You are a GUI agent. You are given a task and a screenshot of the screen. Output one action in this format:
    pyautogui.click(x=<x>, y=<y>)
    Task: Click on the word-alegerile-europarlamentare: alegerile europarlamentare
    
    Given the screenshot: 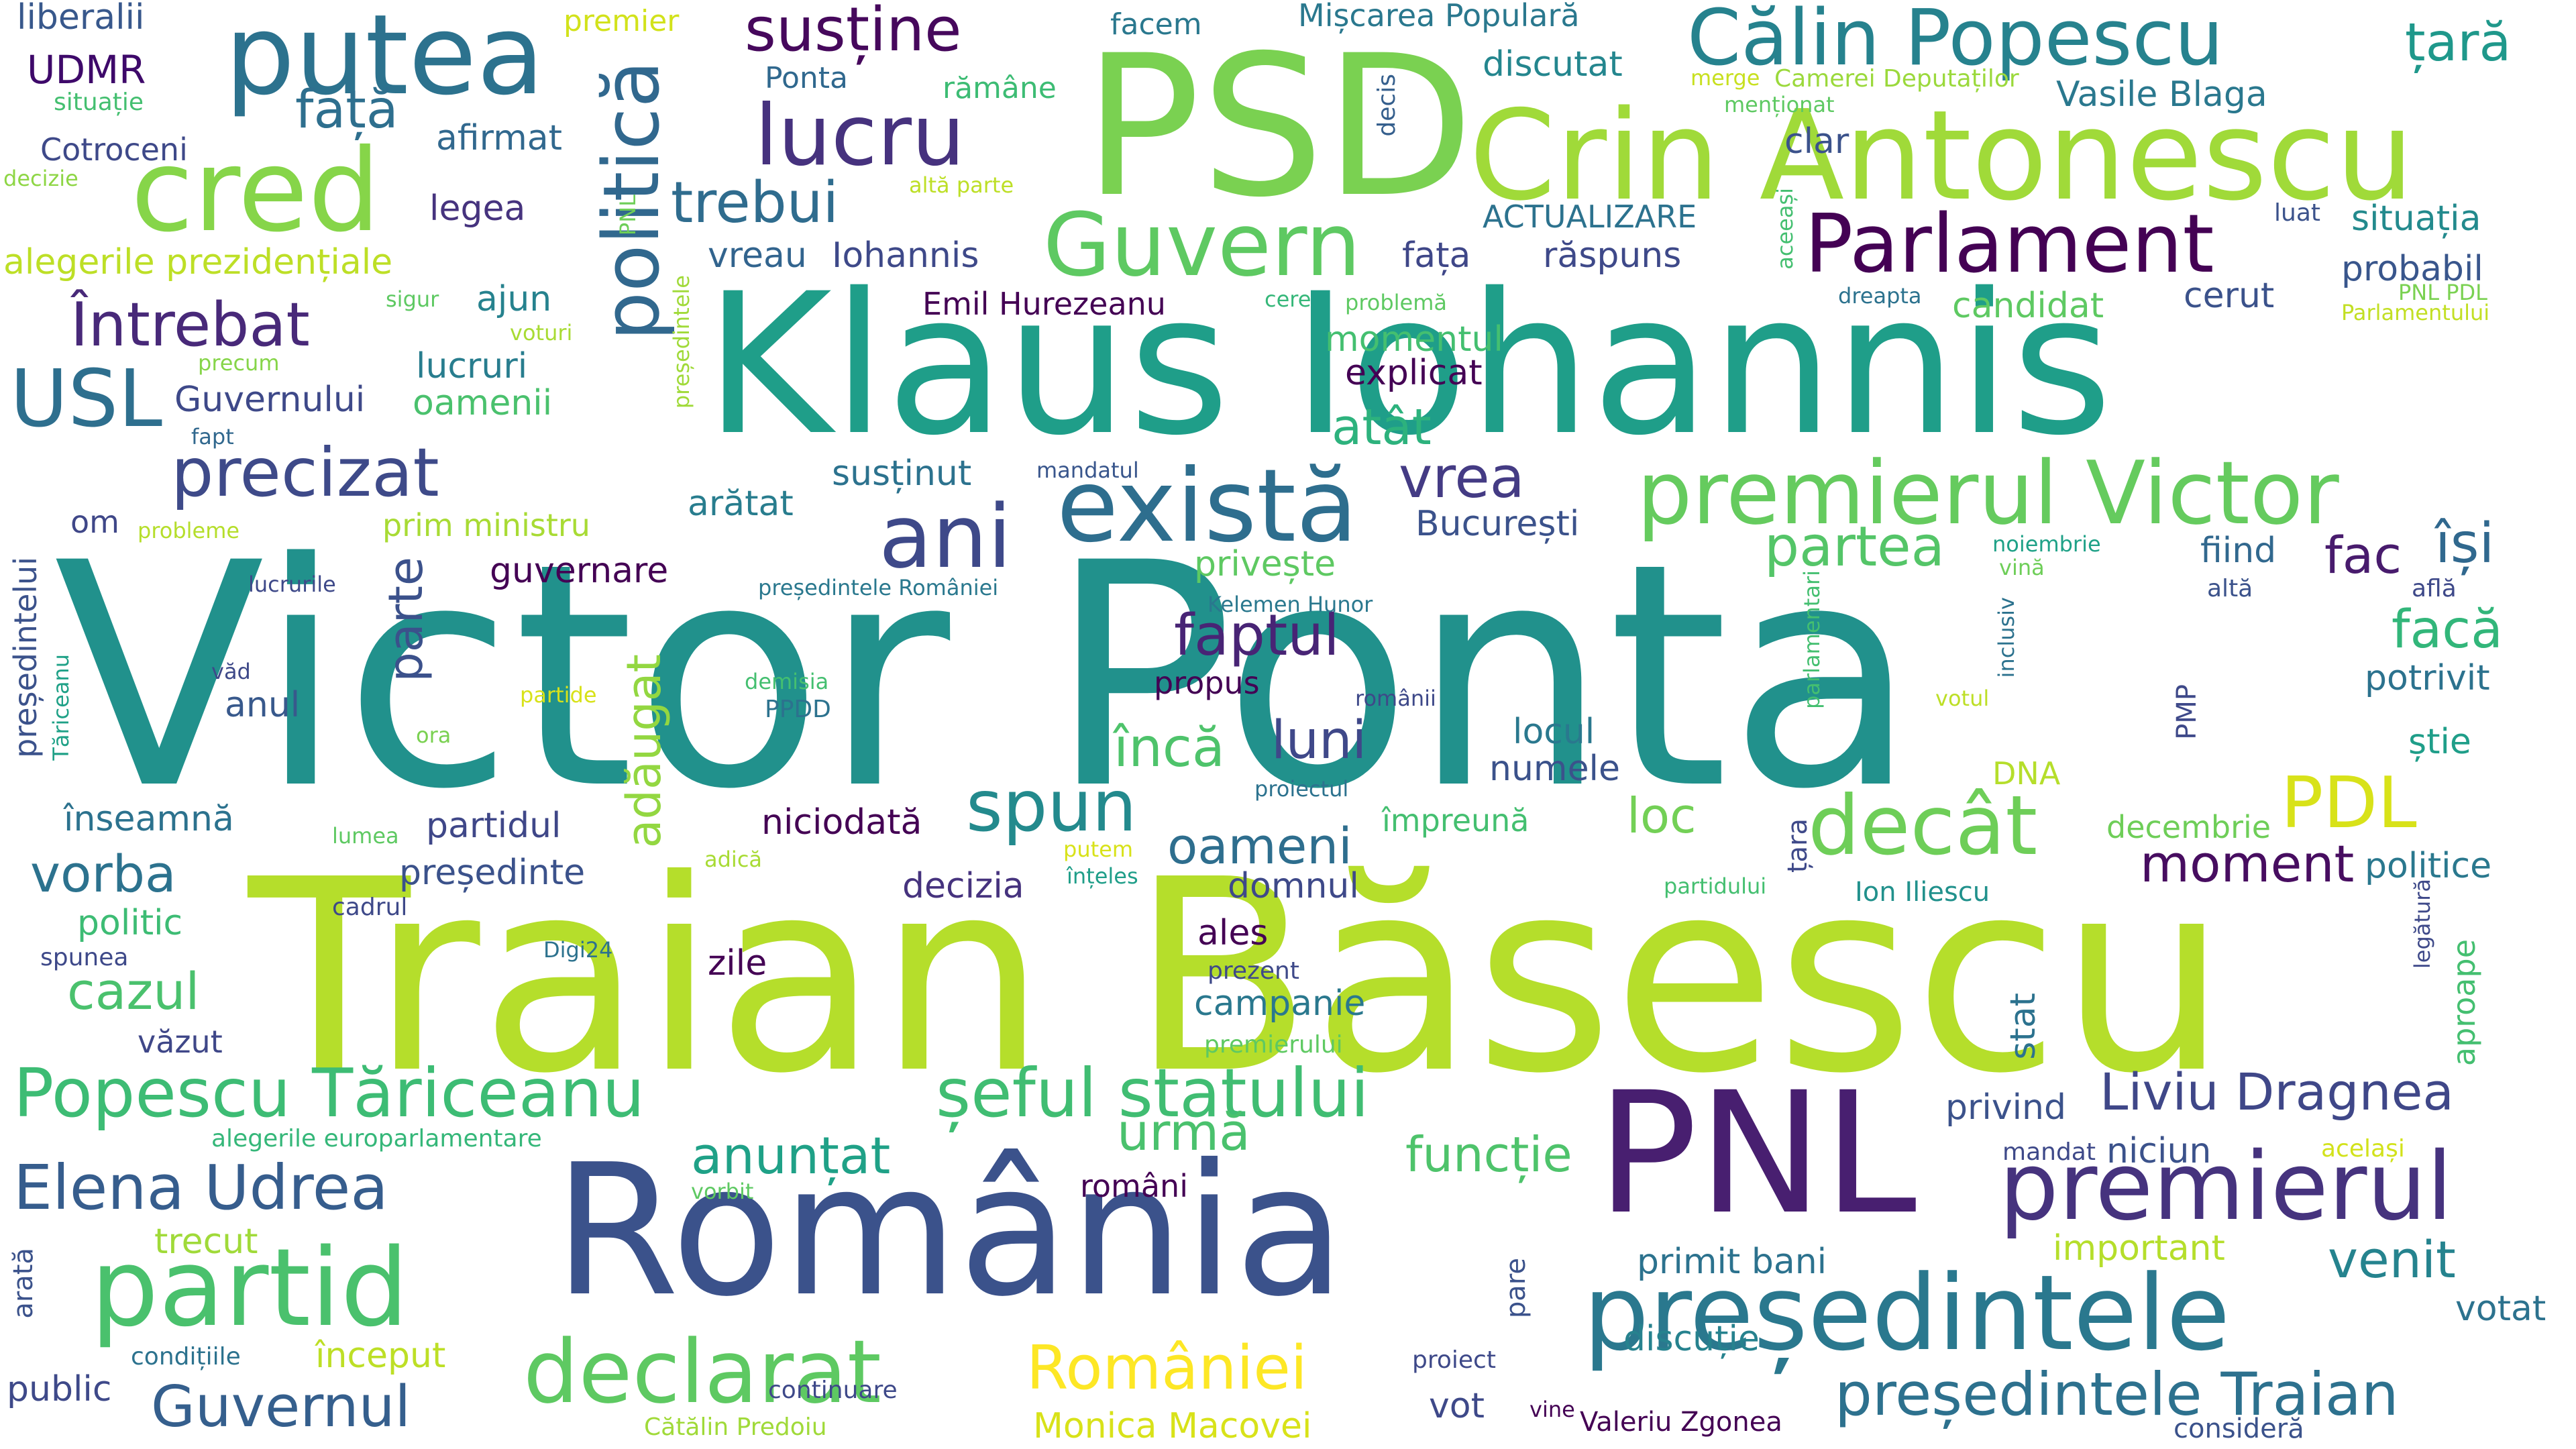 What is the action you would take?
    pyautogui.click(x=376, y=1138)
    